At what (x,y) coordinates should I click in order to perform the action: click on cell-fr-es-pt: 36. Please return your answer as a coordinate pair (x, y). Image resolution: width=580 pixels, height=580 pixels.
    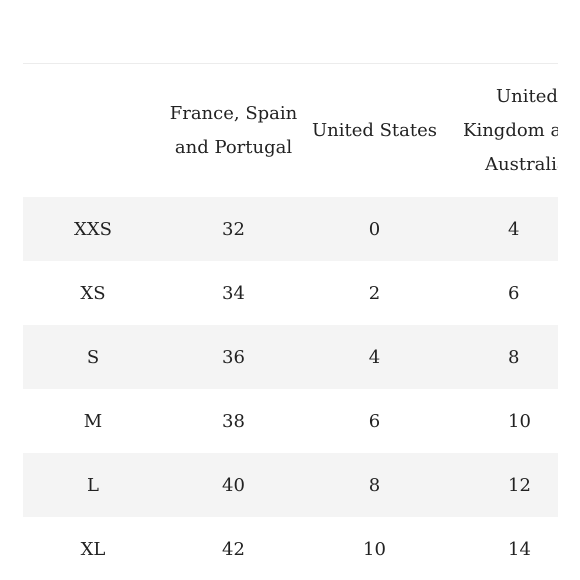
    Looking at the image, I should click on (233, 357).